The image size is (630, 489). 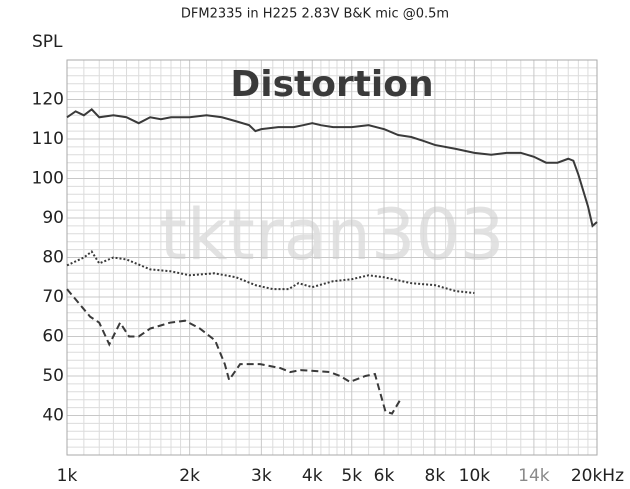 What do you see at coordinates (475, 476) in the screenshot?
I see `x-tick-label: 10k` at bounding box center [475, 476].